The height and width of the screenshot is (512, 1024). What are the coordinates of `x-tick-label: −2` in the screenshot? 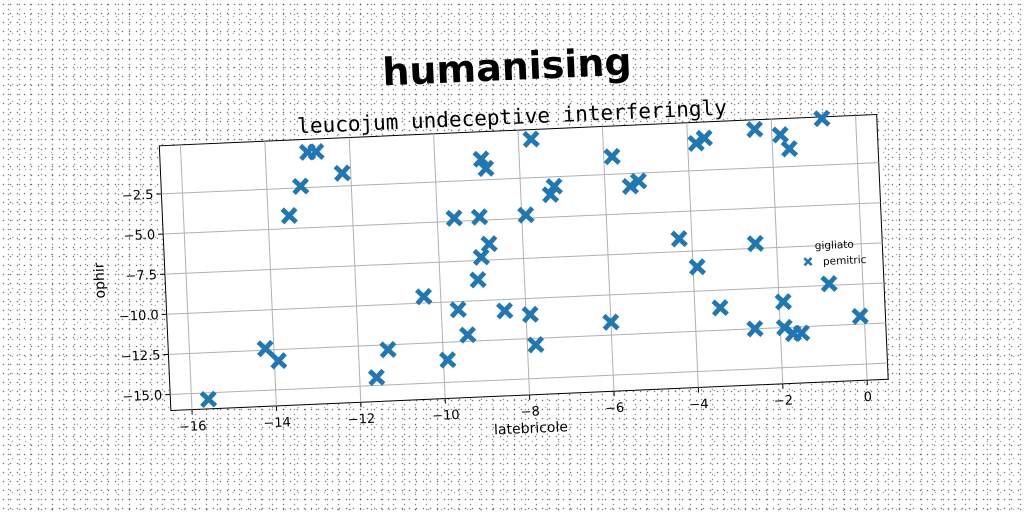 It's located at (784, 401).